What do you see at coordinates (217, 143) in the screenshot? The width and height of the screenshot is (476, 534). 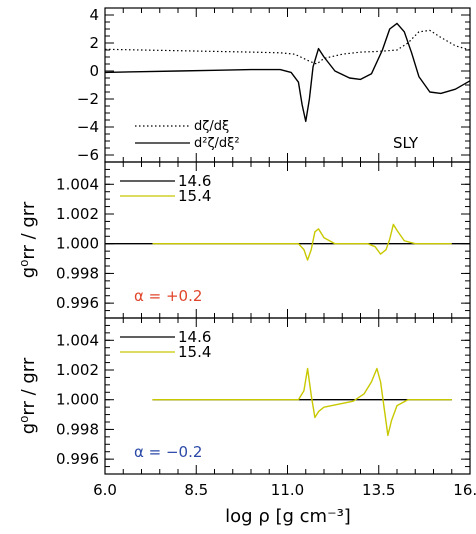 I see `legend-label: d²ζ/dξ²` at bounding box center [217, 143].